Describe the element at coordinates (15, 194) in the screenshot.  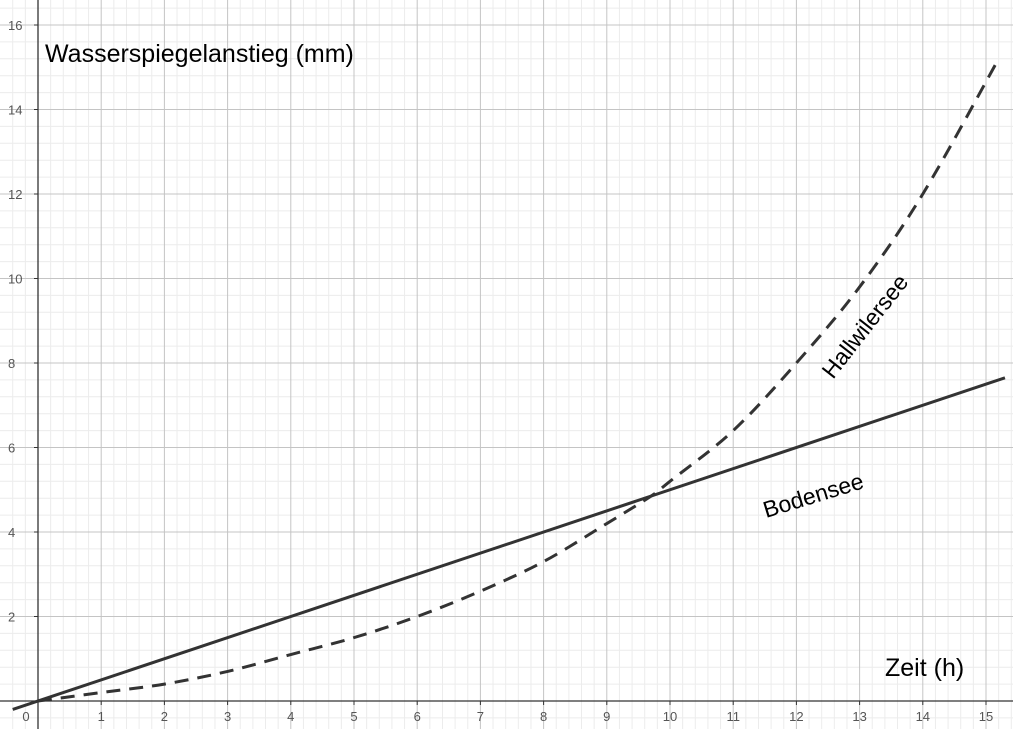
I see `y-tick-label: 12` at that location.